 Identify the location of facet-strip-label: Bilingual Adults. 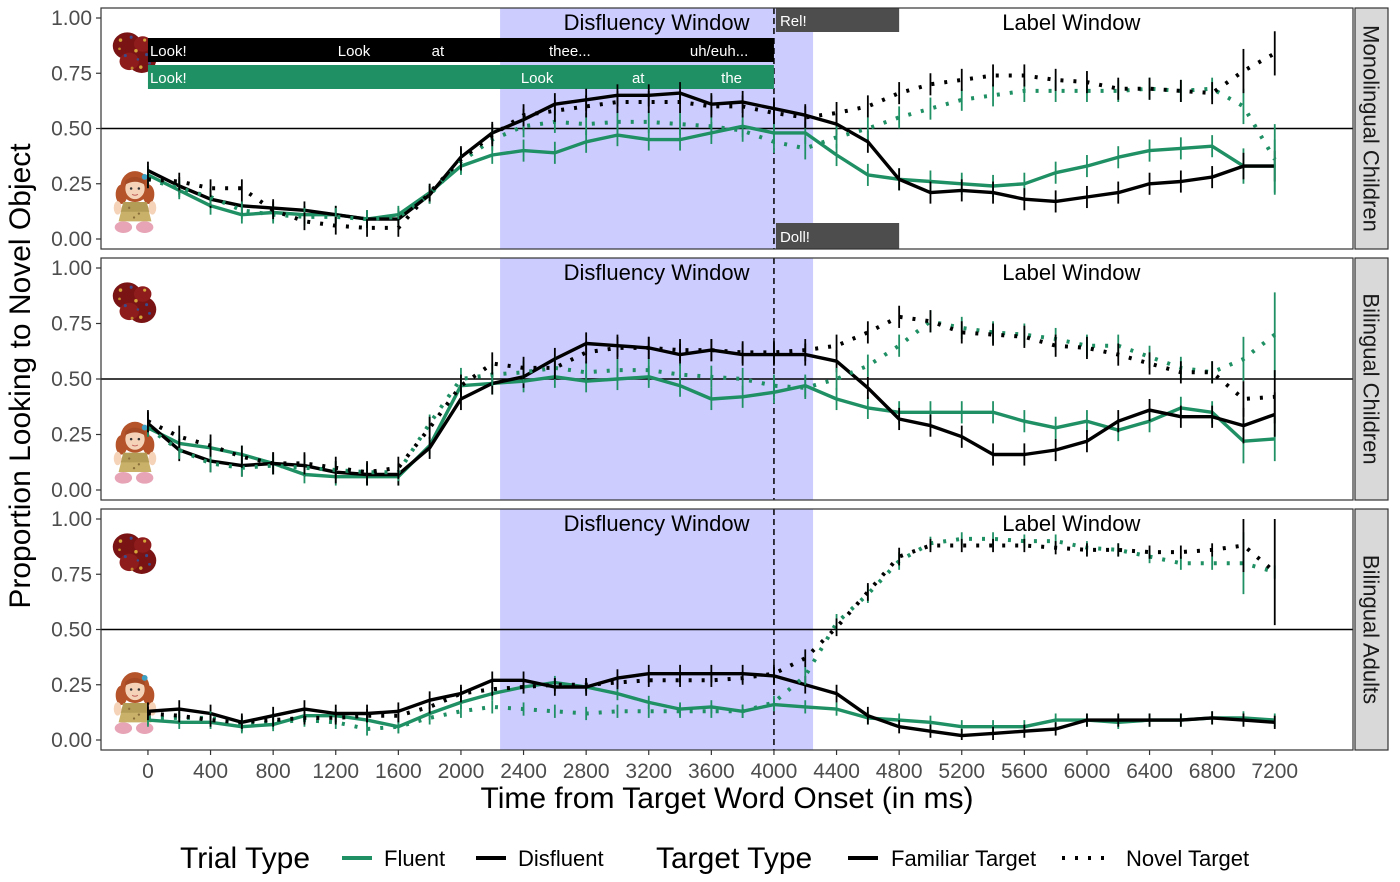
(1371, 629).